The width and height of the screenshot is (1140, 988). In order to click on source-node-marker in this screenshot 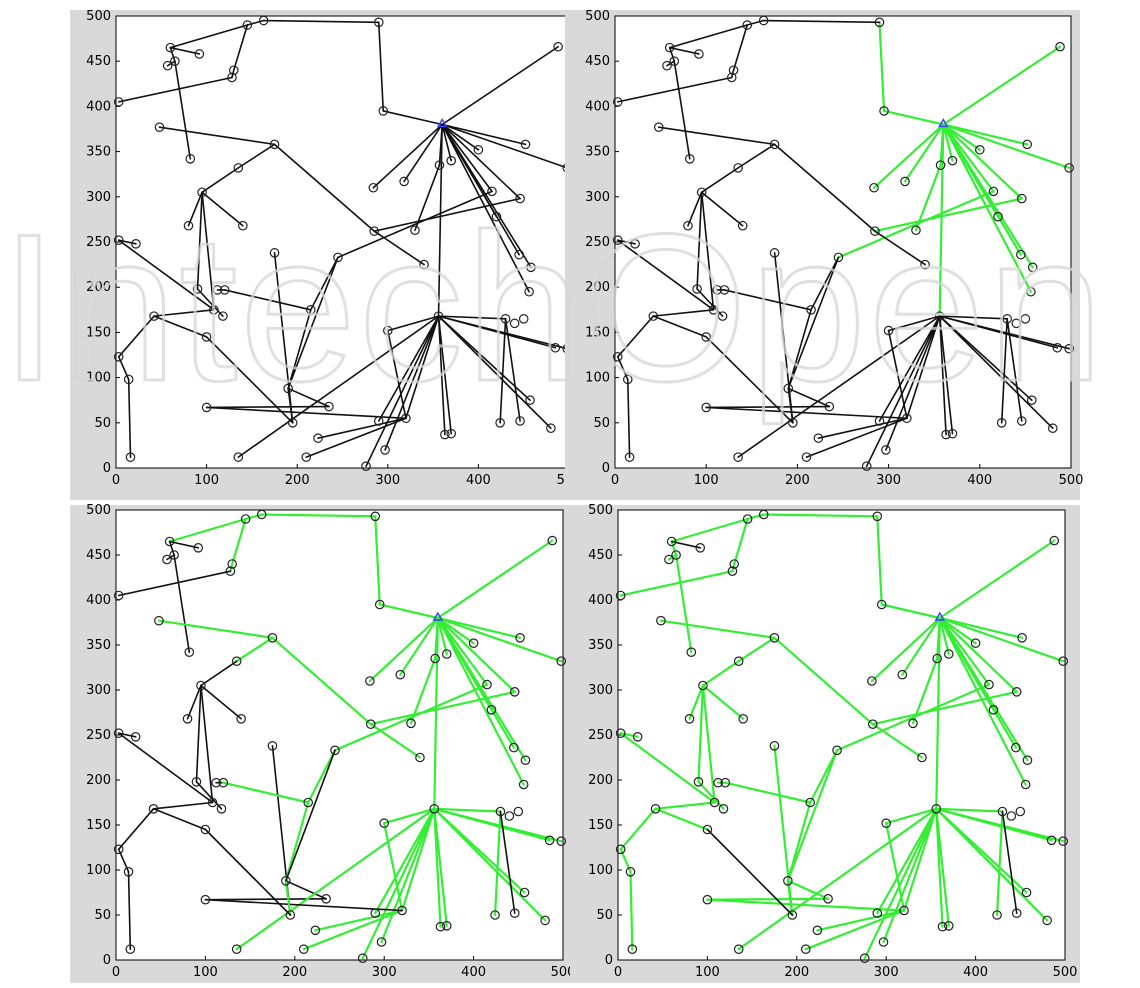, I will do `click(943, 123)`.